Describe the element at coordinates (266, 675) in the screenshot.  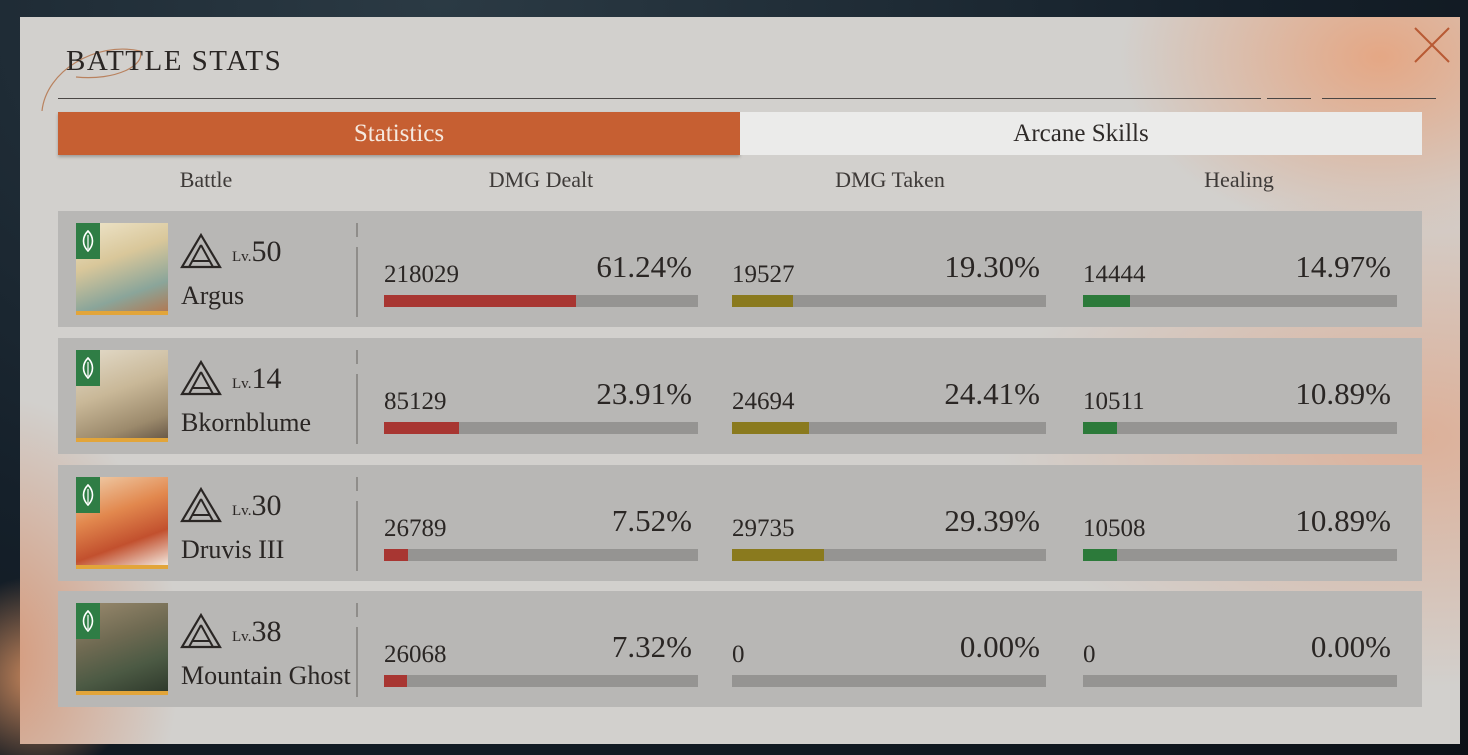
I see `character-name: Mountain Ghost` at that location.